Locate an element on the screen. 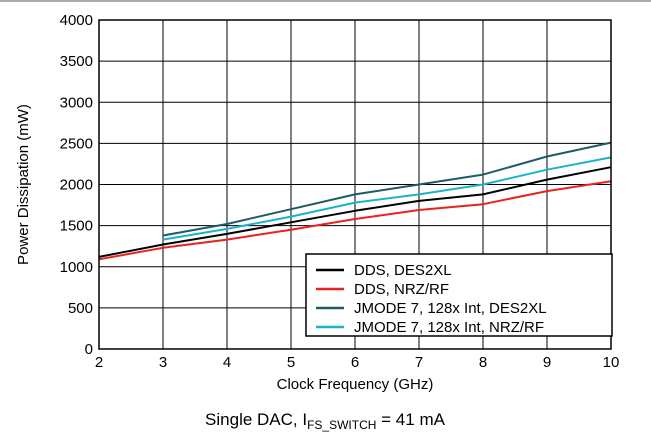  x-axis-title: Clock Frequency (GHz) is located at coordinates (355, 384).